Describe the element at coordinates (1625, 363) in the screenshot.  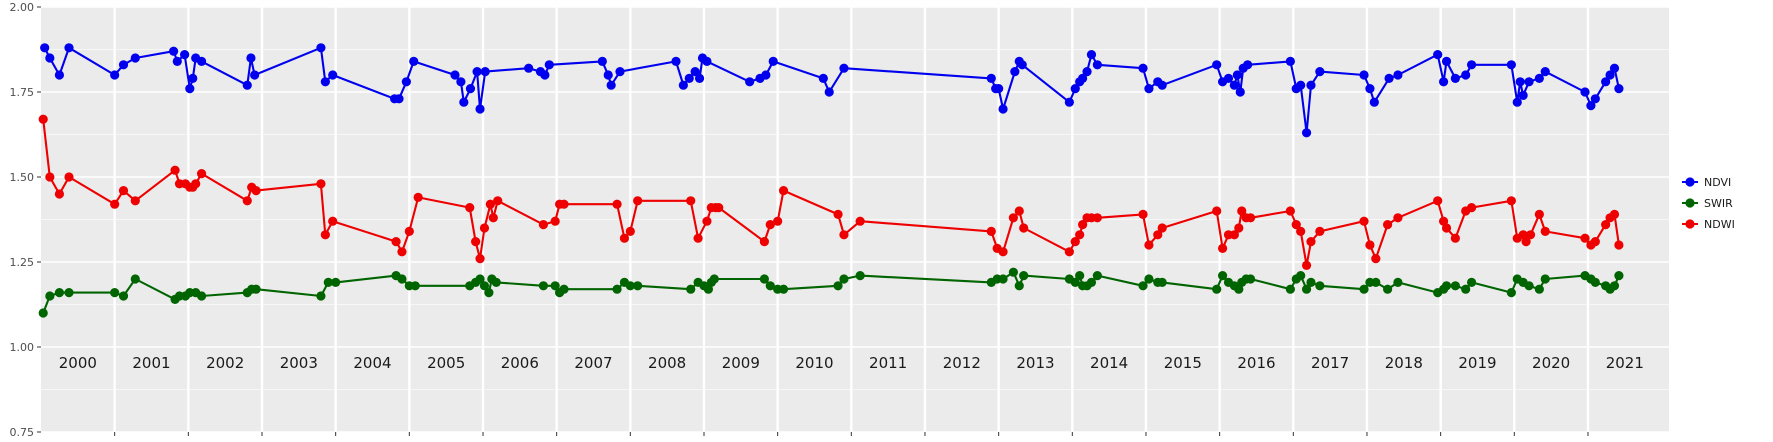
I see `year-label: 2021` at that location.